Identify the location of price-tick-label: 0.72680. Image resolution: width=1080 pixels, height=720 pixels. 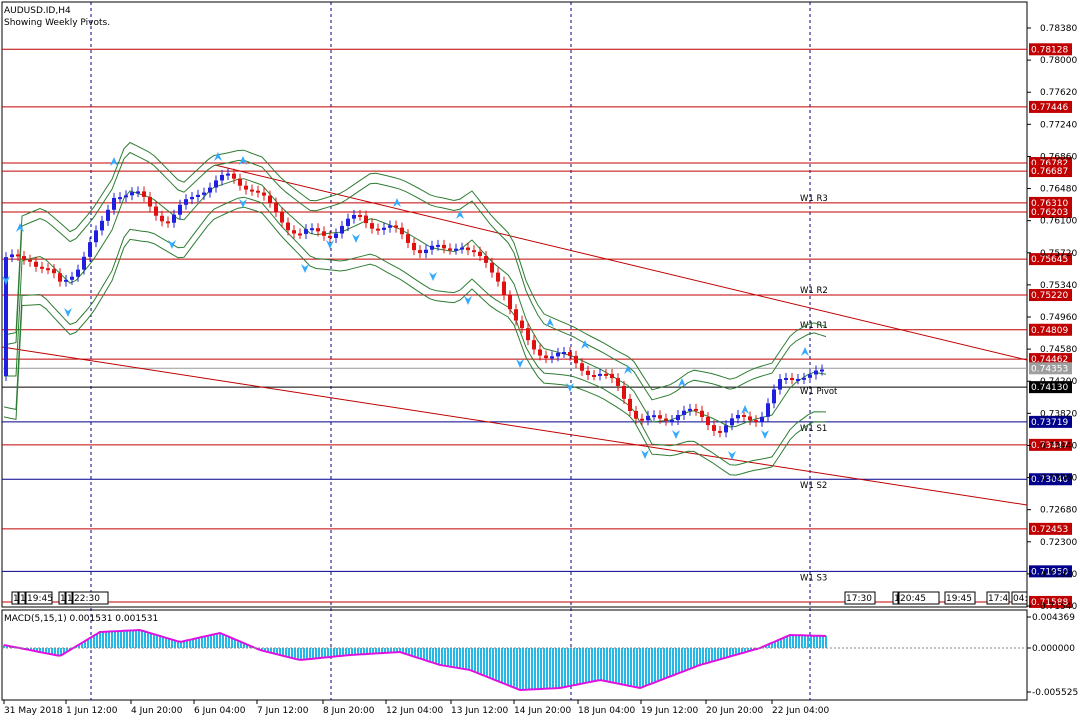
(1058, 511).